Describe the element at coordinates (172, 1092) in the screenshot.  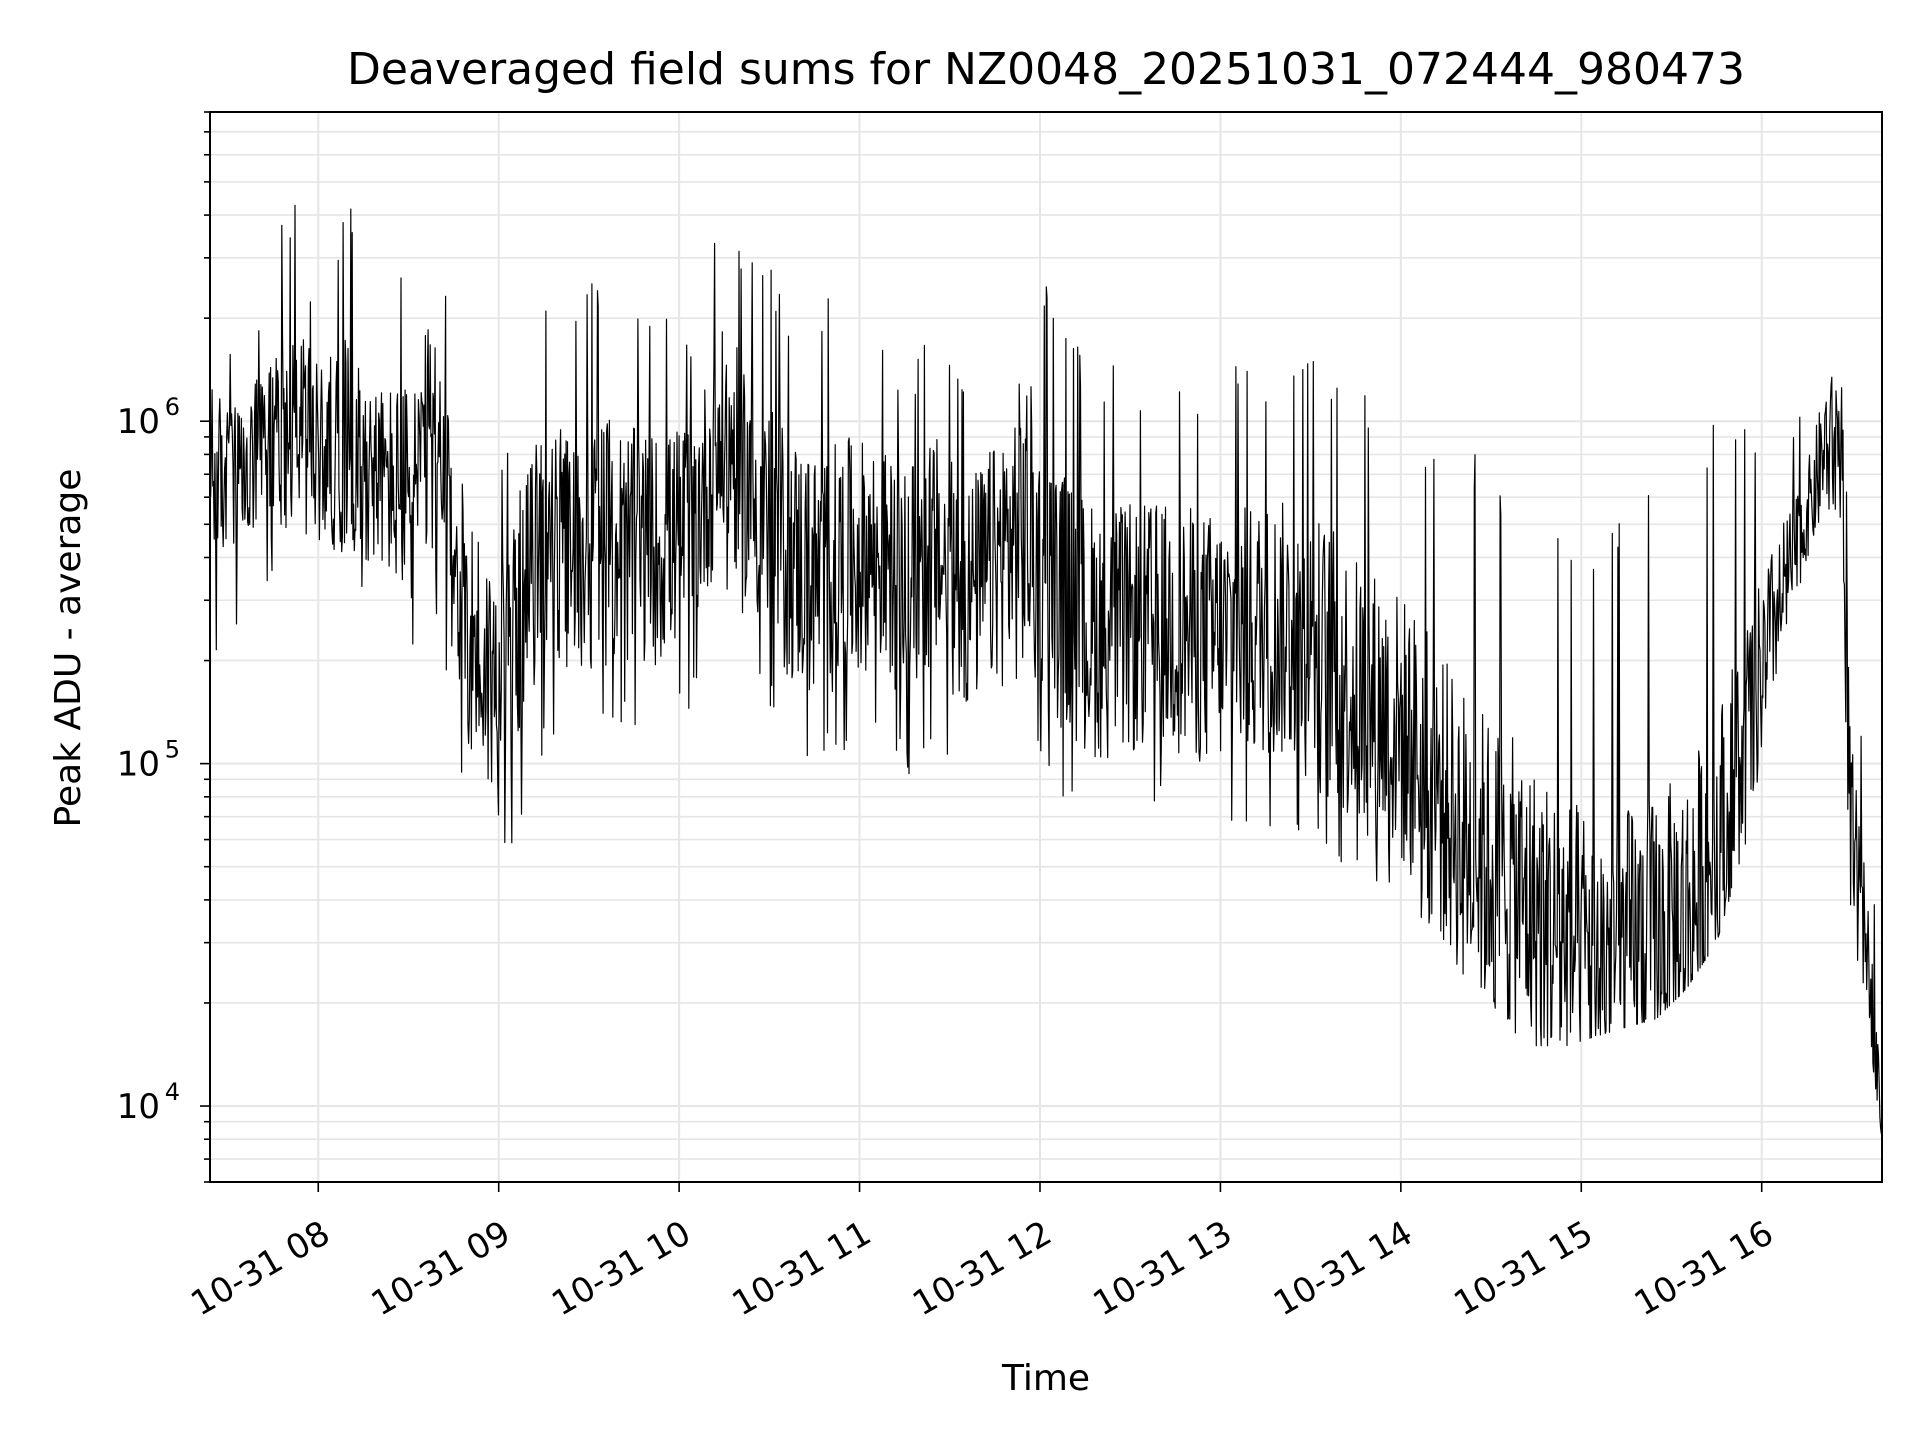
I see `y-tick-exponent: 4` at that location.